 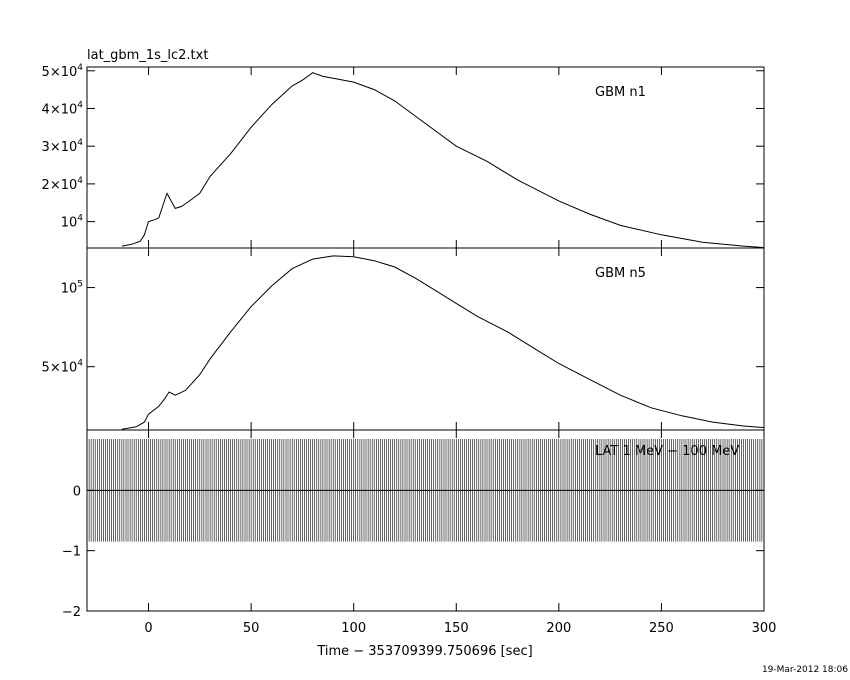 What do you see at coordinates (63, 108) in the screenshot?
I see `y-tick-label: 4×10⁴` at bounding box center [63, 108].